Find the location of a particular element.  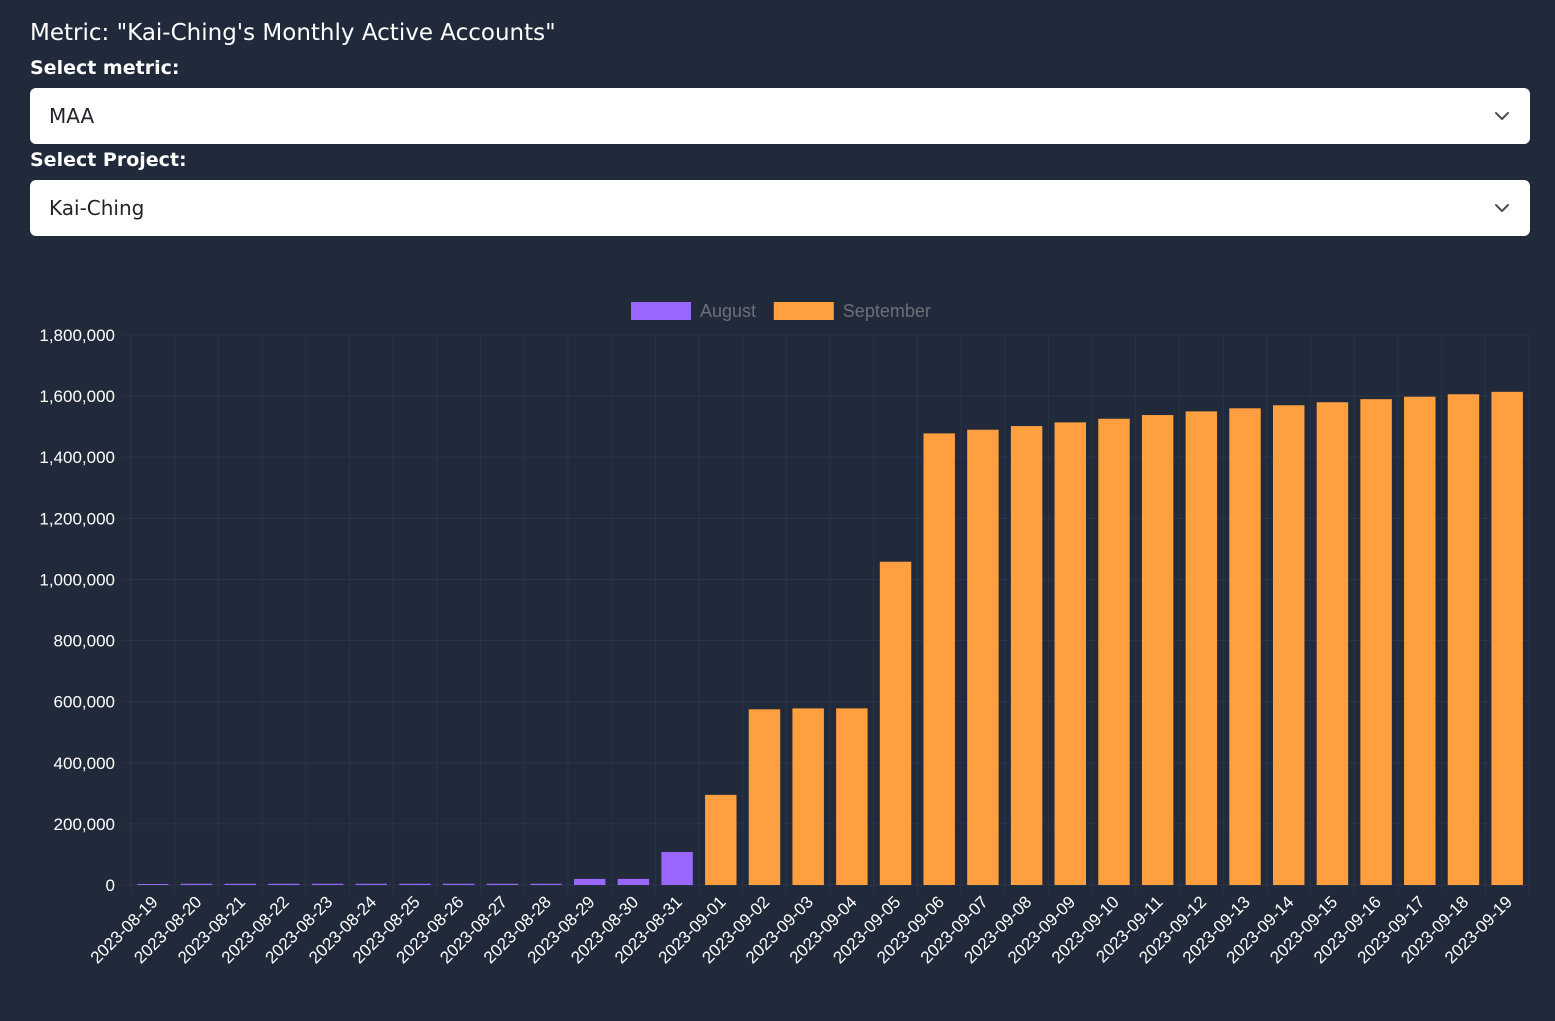

metric-select: MAA is located at coordinates (780, 116).